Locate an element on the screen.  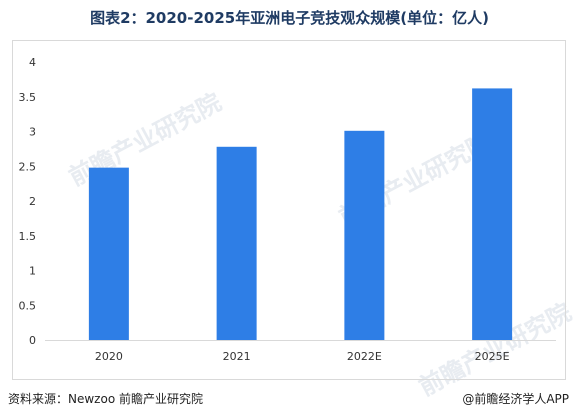
y-tick-label: 3 is located at coordinates (32, 132).